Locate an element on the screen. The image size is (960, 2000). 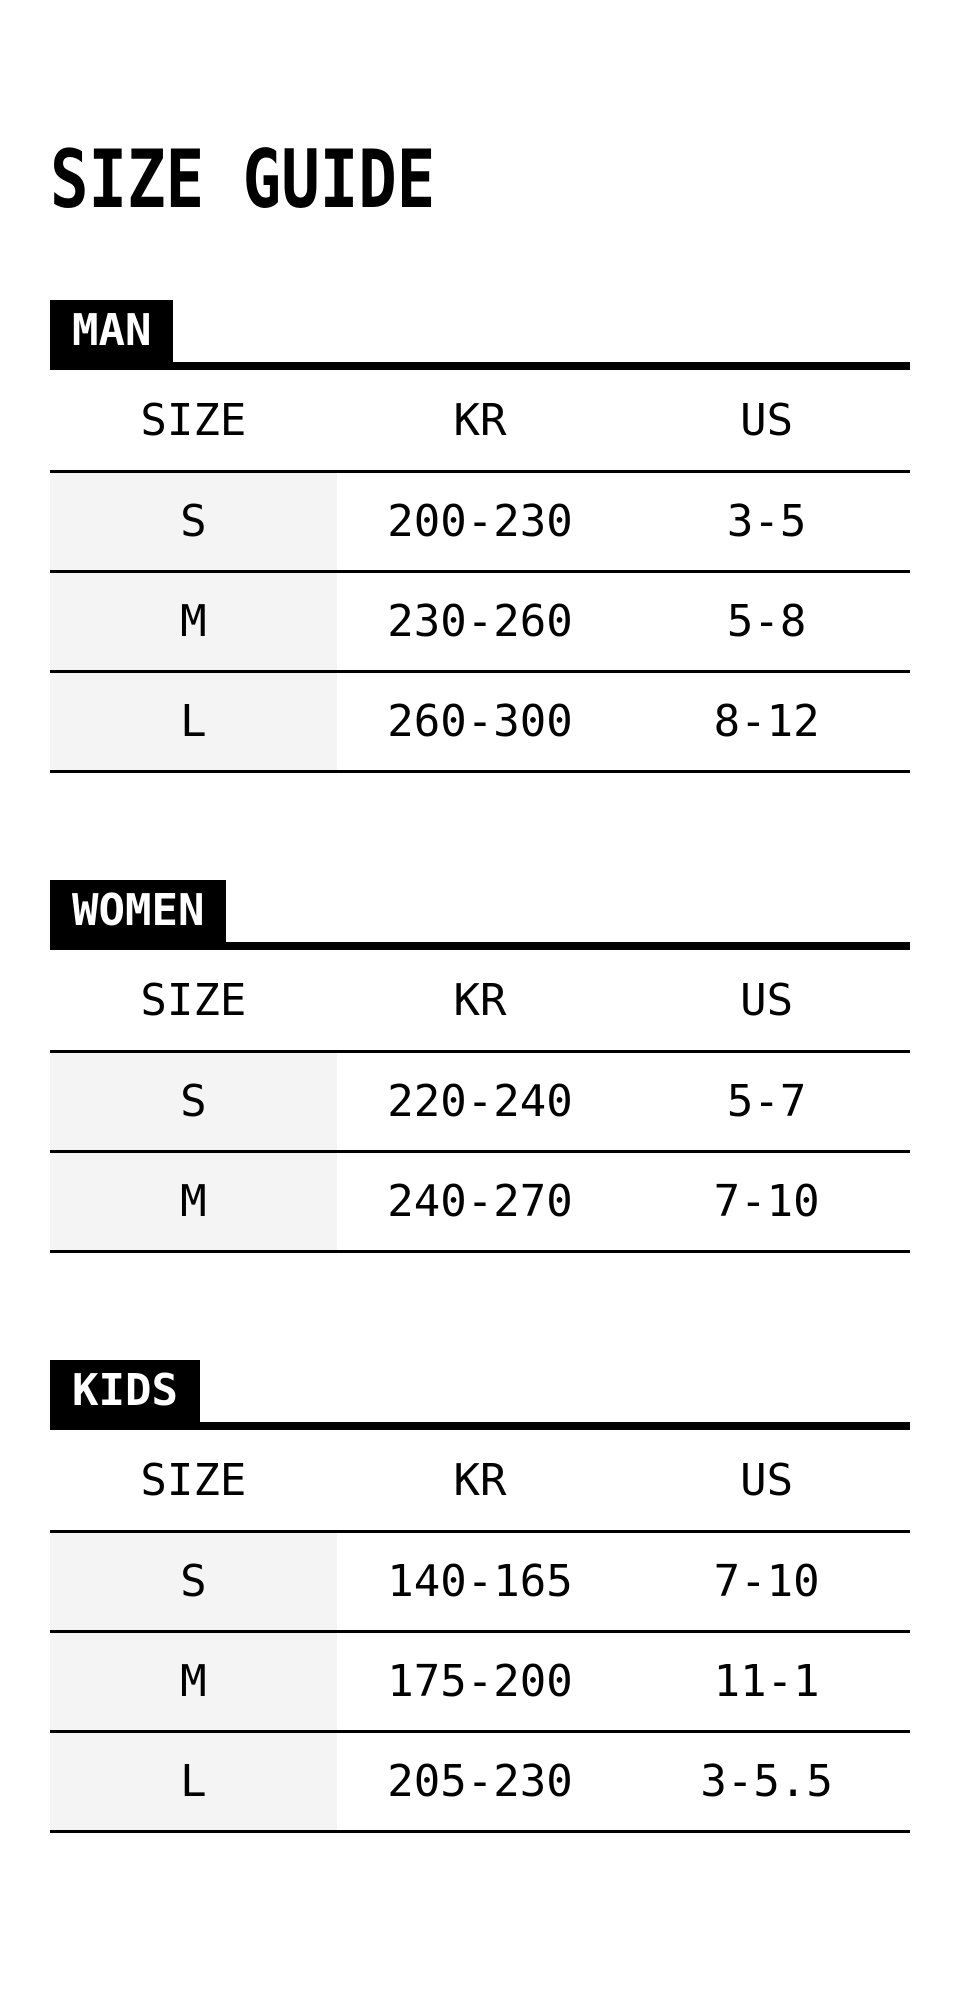
section-women-header-row: SIZE KR US is located at coordinates (480, 1001).